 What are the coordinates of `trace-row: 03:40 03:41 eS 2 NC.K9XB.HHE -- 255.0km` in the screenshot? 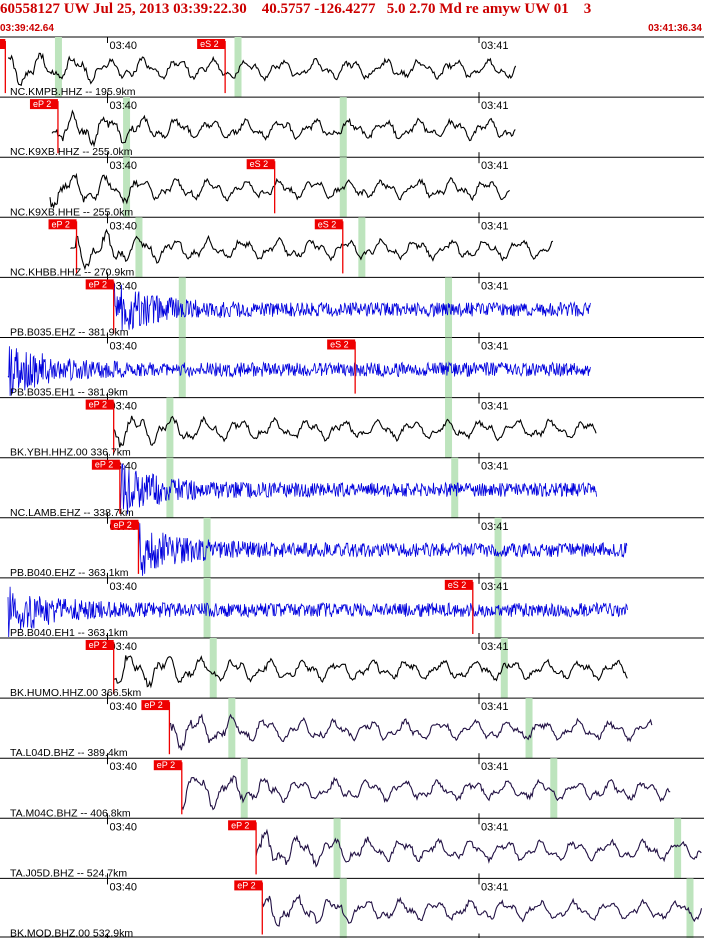 It's located at (352, 187).